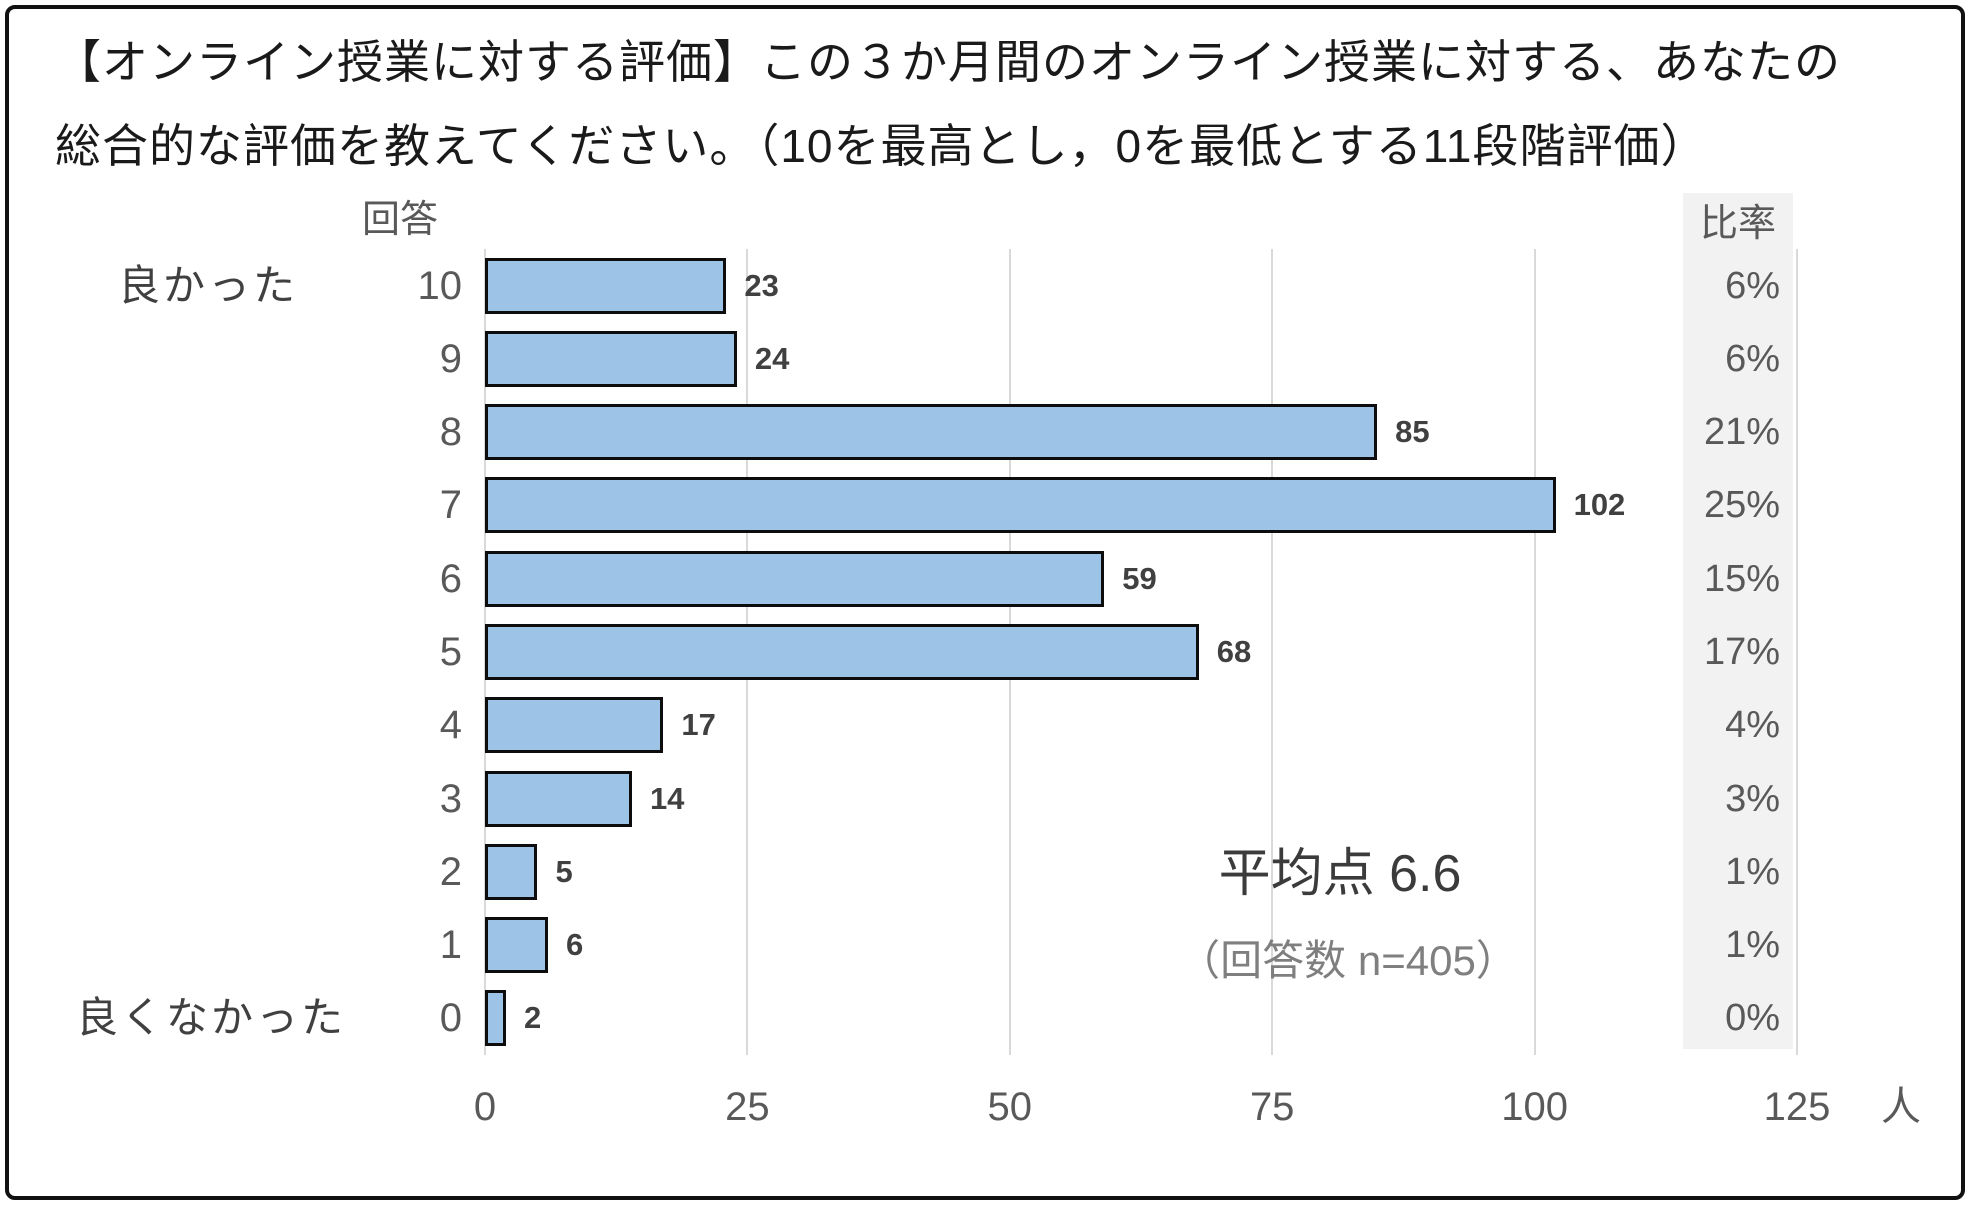  Describe the element at coordinates (1412, 432) in the screenshot. I see `bar-value-label-8: 85` at that location.